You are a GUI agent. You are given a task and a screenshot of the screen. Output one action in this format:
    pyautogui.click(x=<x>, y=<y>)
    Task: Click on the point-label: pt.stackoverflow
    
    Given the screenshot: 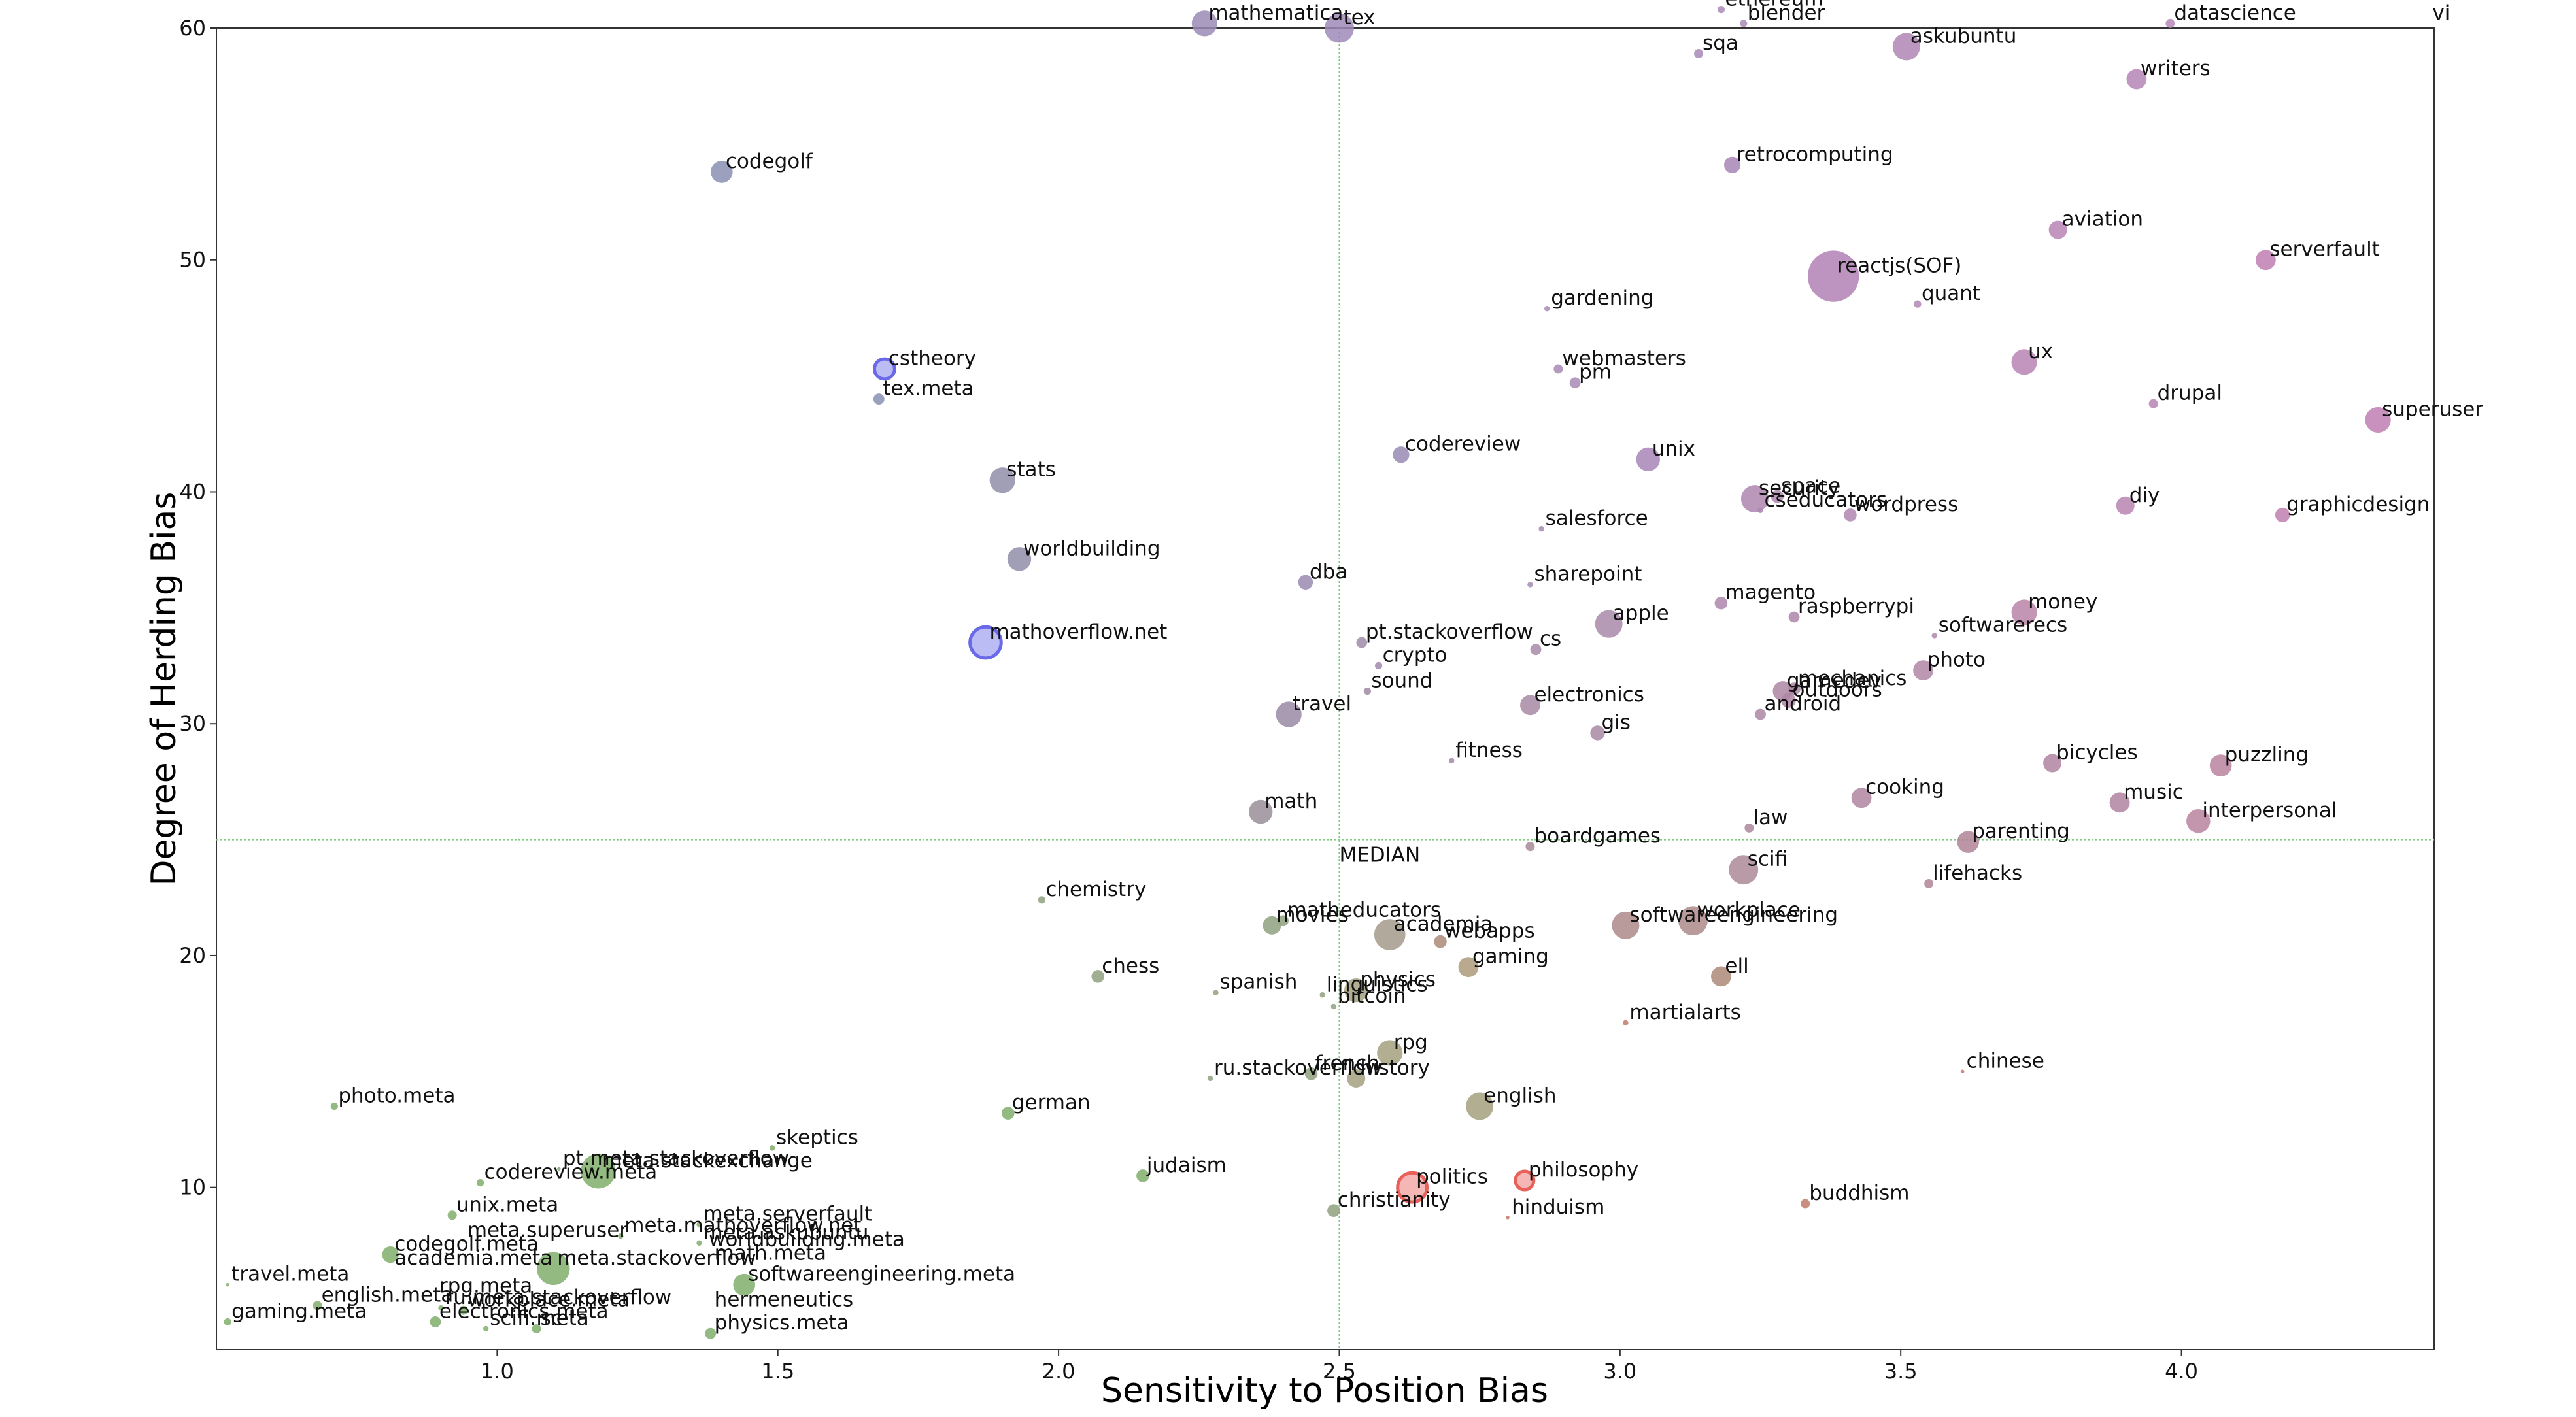 What is the action you would take?
    pyautogui.click(x=1449, y=632)
    